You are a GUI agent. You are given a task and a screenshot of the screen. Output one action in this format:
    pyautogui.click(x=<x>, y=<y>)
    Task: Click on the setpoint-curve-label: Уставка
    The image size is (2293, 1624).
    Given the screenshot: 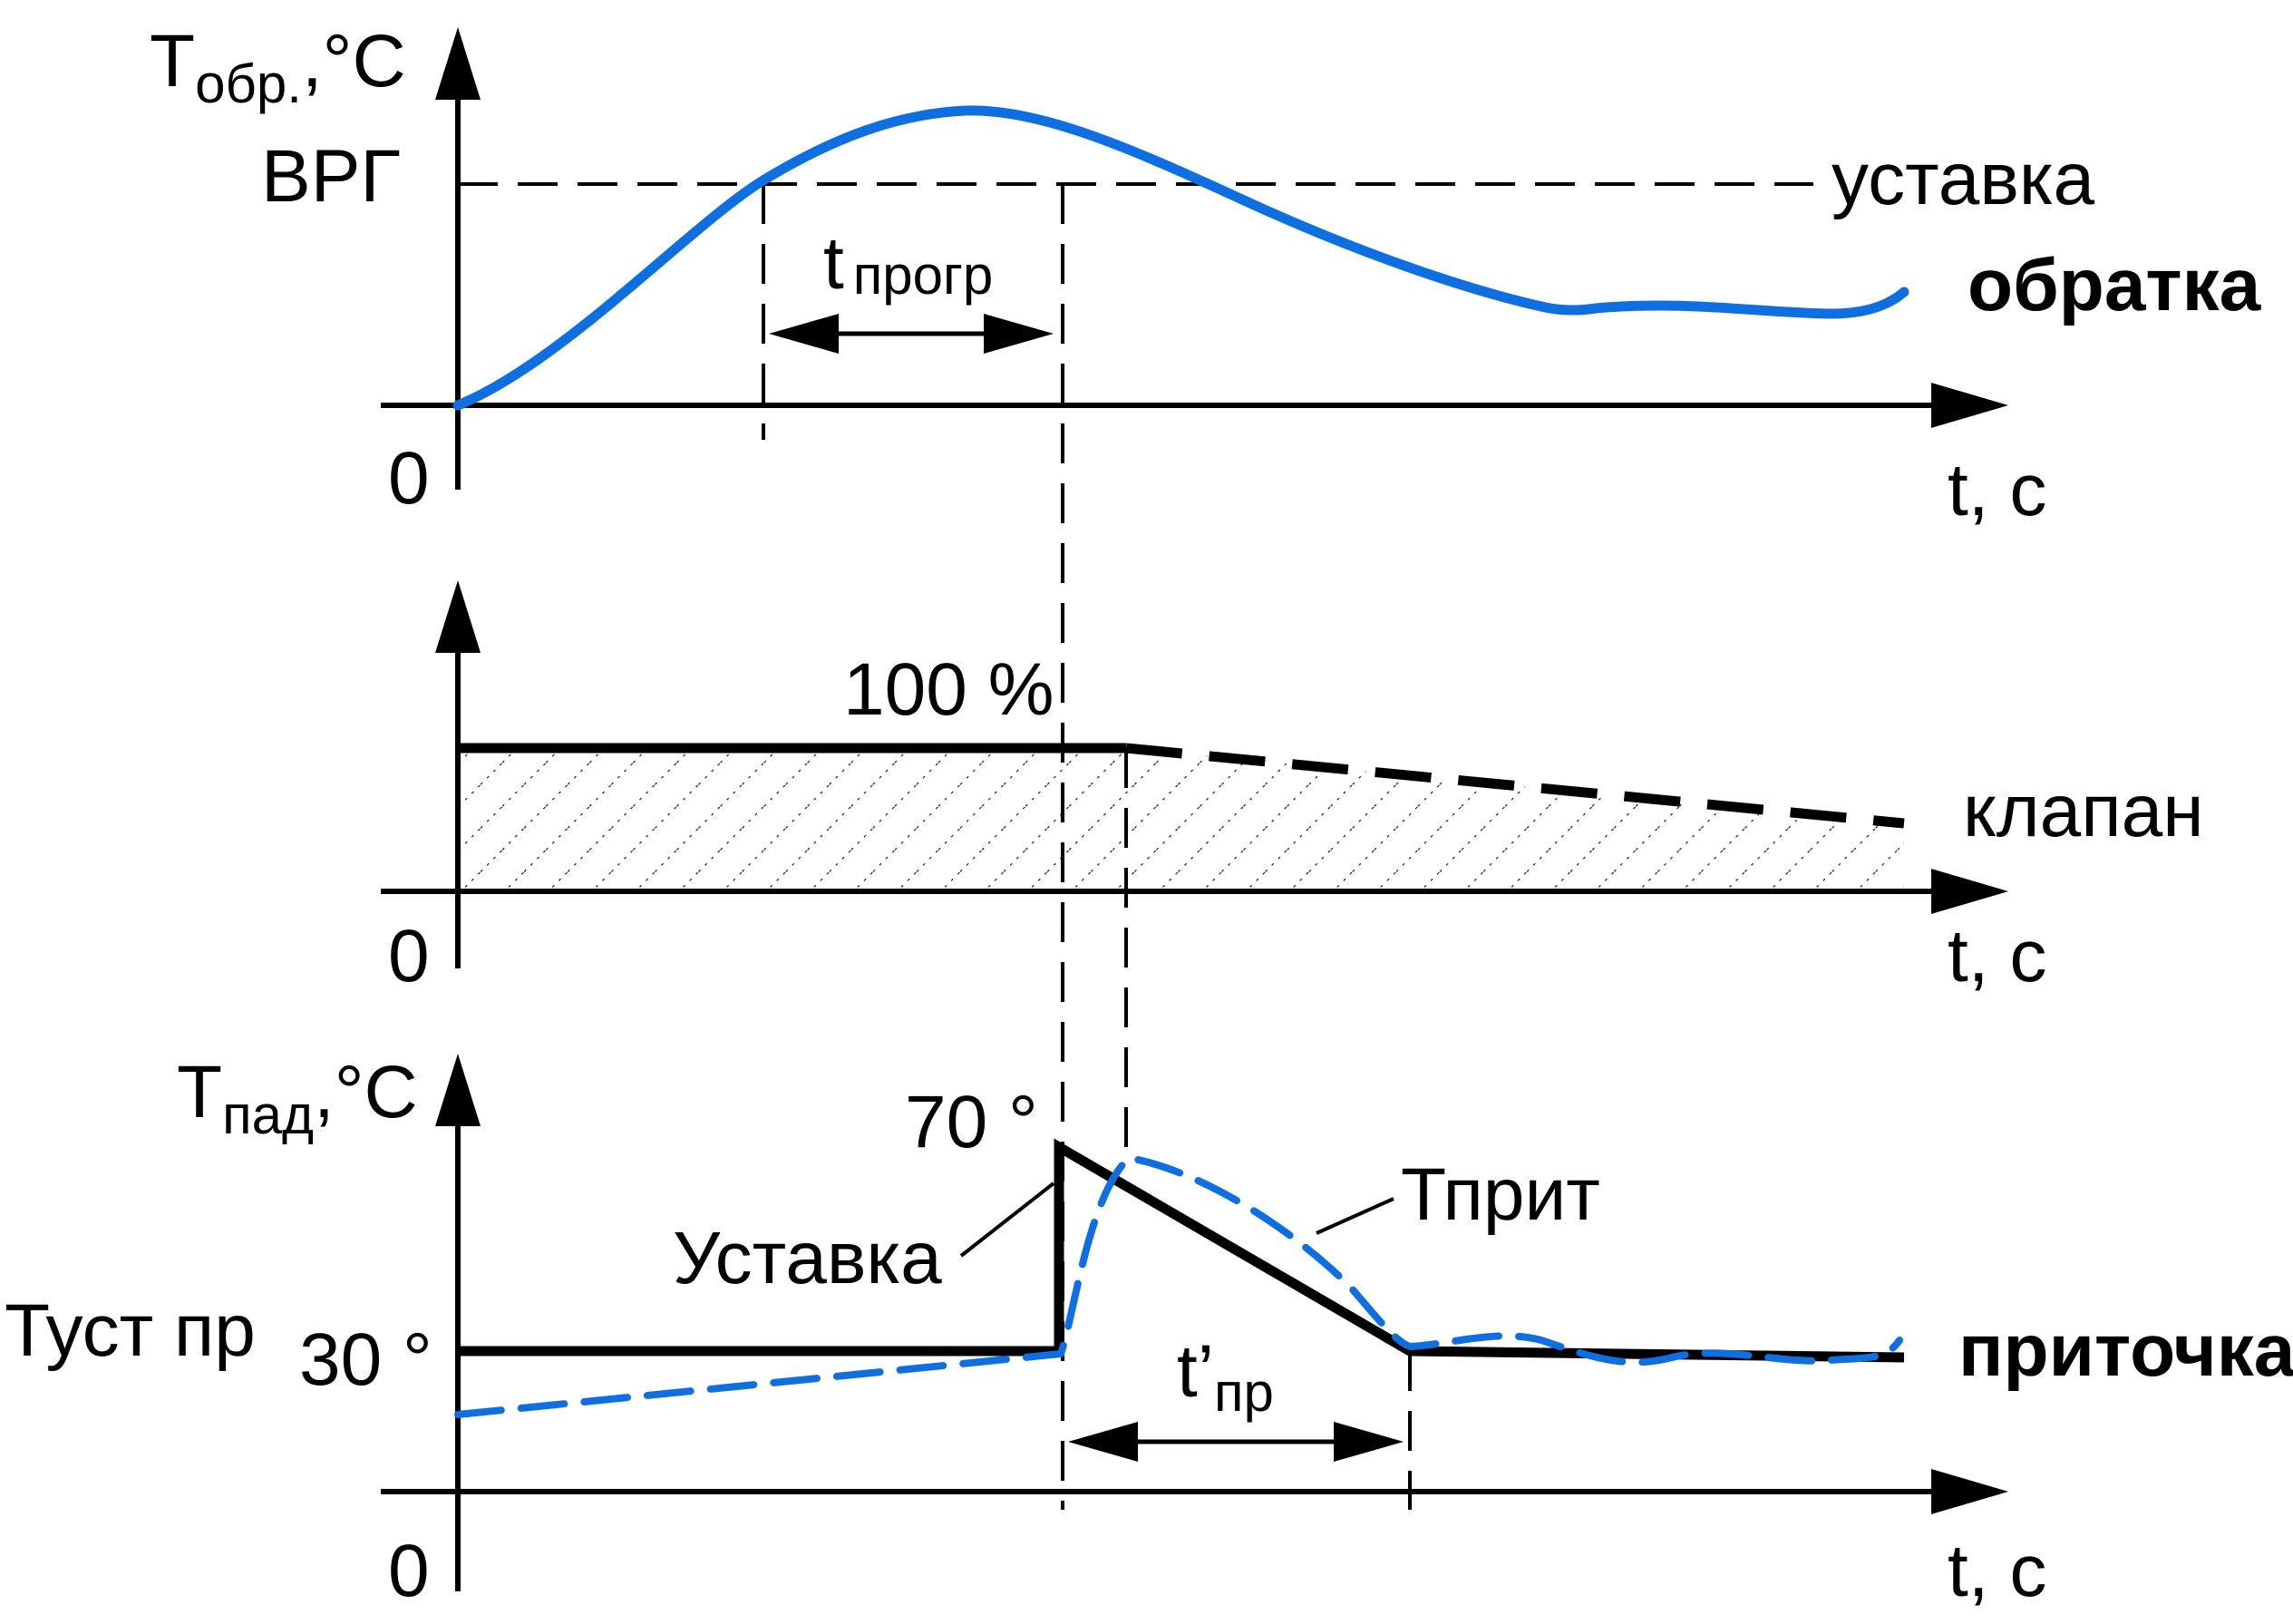 What is the action you would take?
    pyautogui.click(x=807, y=1258)
    